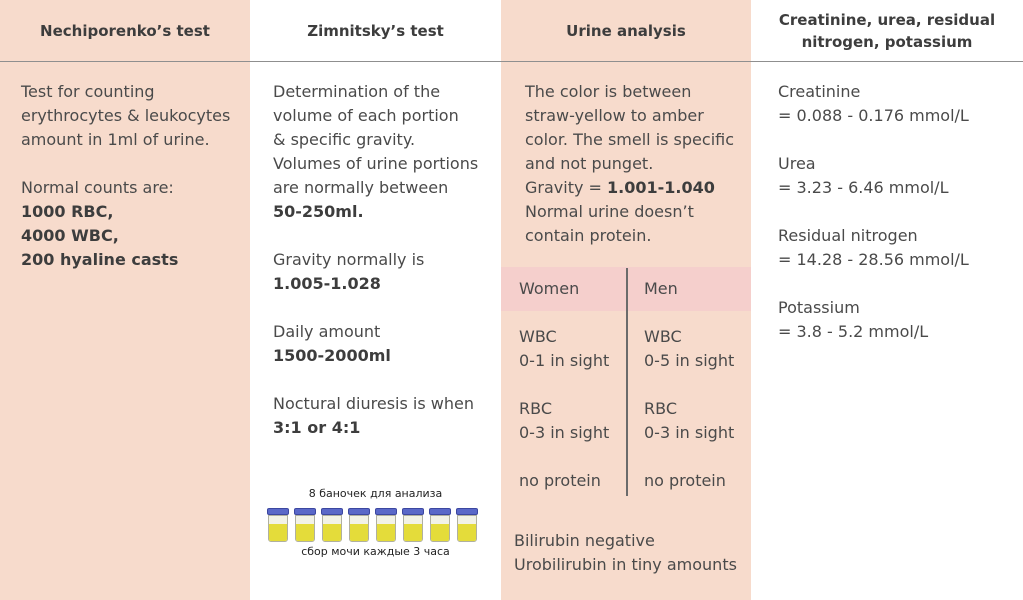  What do you see at coordinates (375, 30) in the screenshot?
I see `column-title: Zimnitsky’s test` at bounding box center [375, 30].